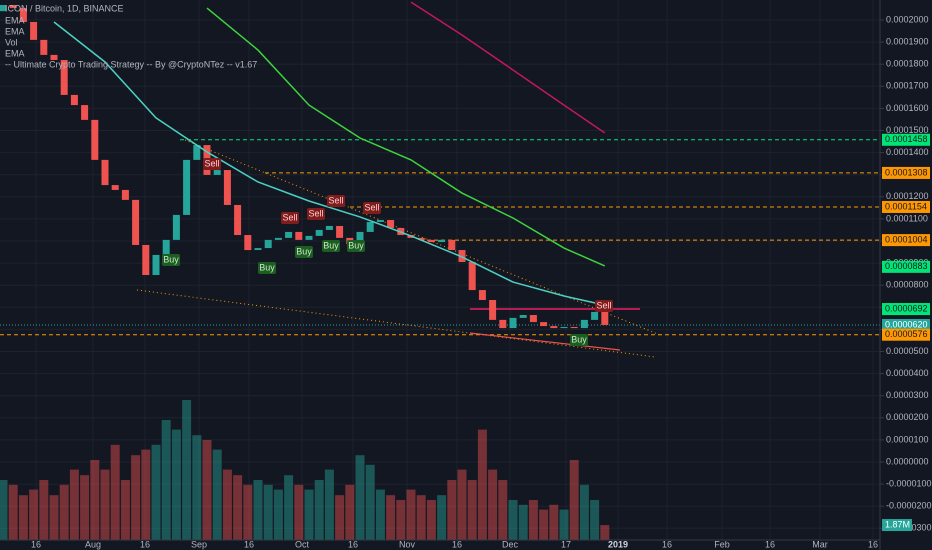 This screenshot has width=932, height=550. Describe the element at coordinates (11, 42) in the screenshot. I see `legend-entry: Vol` at that location.